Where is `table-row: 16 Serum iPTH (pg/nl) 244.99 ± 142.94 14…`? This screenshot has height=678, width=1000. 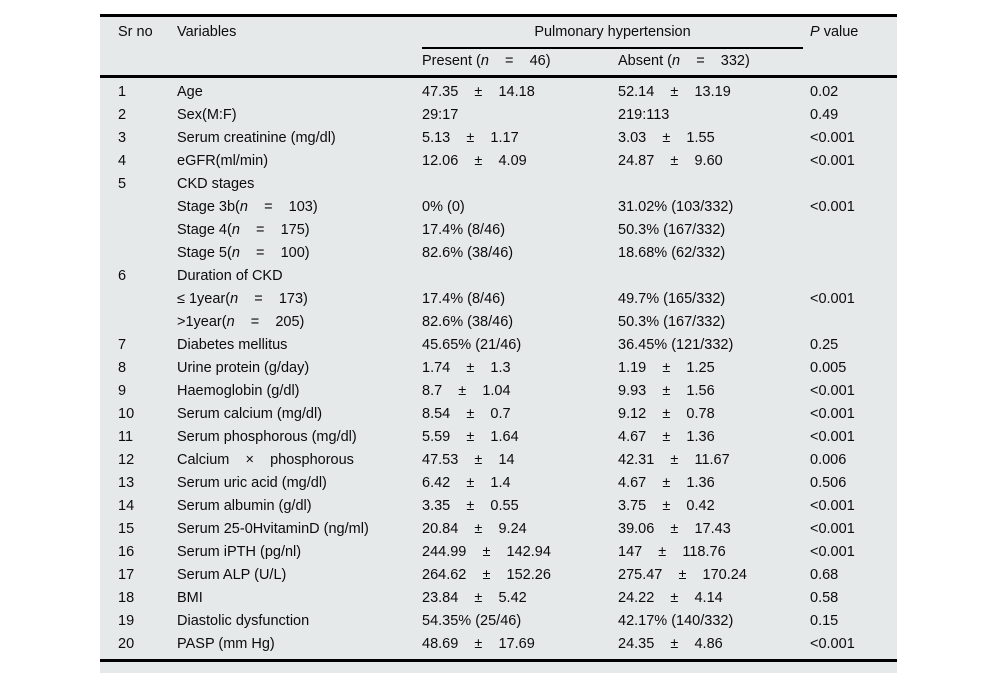
table-row: 16 Serum iPTH (pg/nl) 244.99 ± 142.94 14… is located at coordinates (498, 552).